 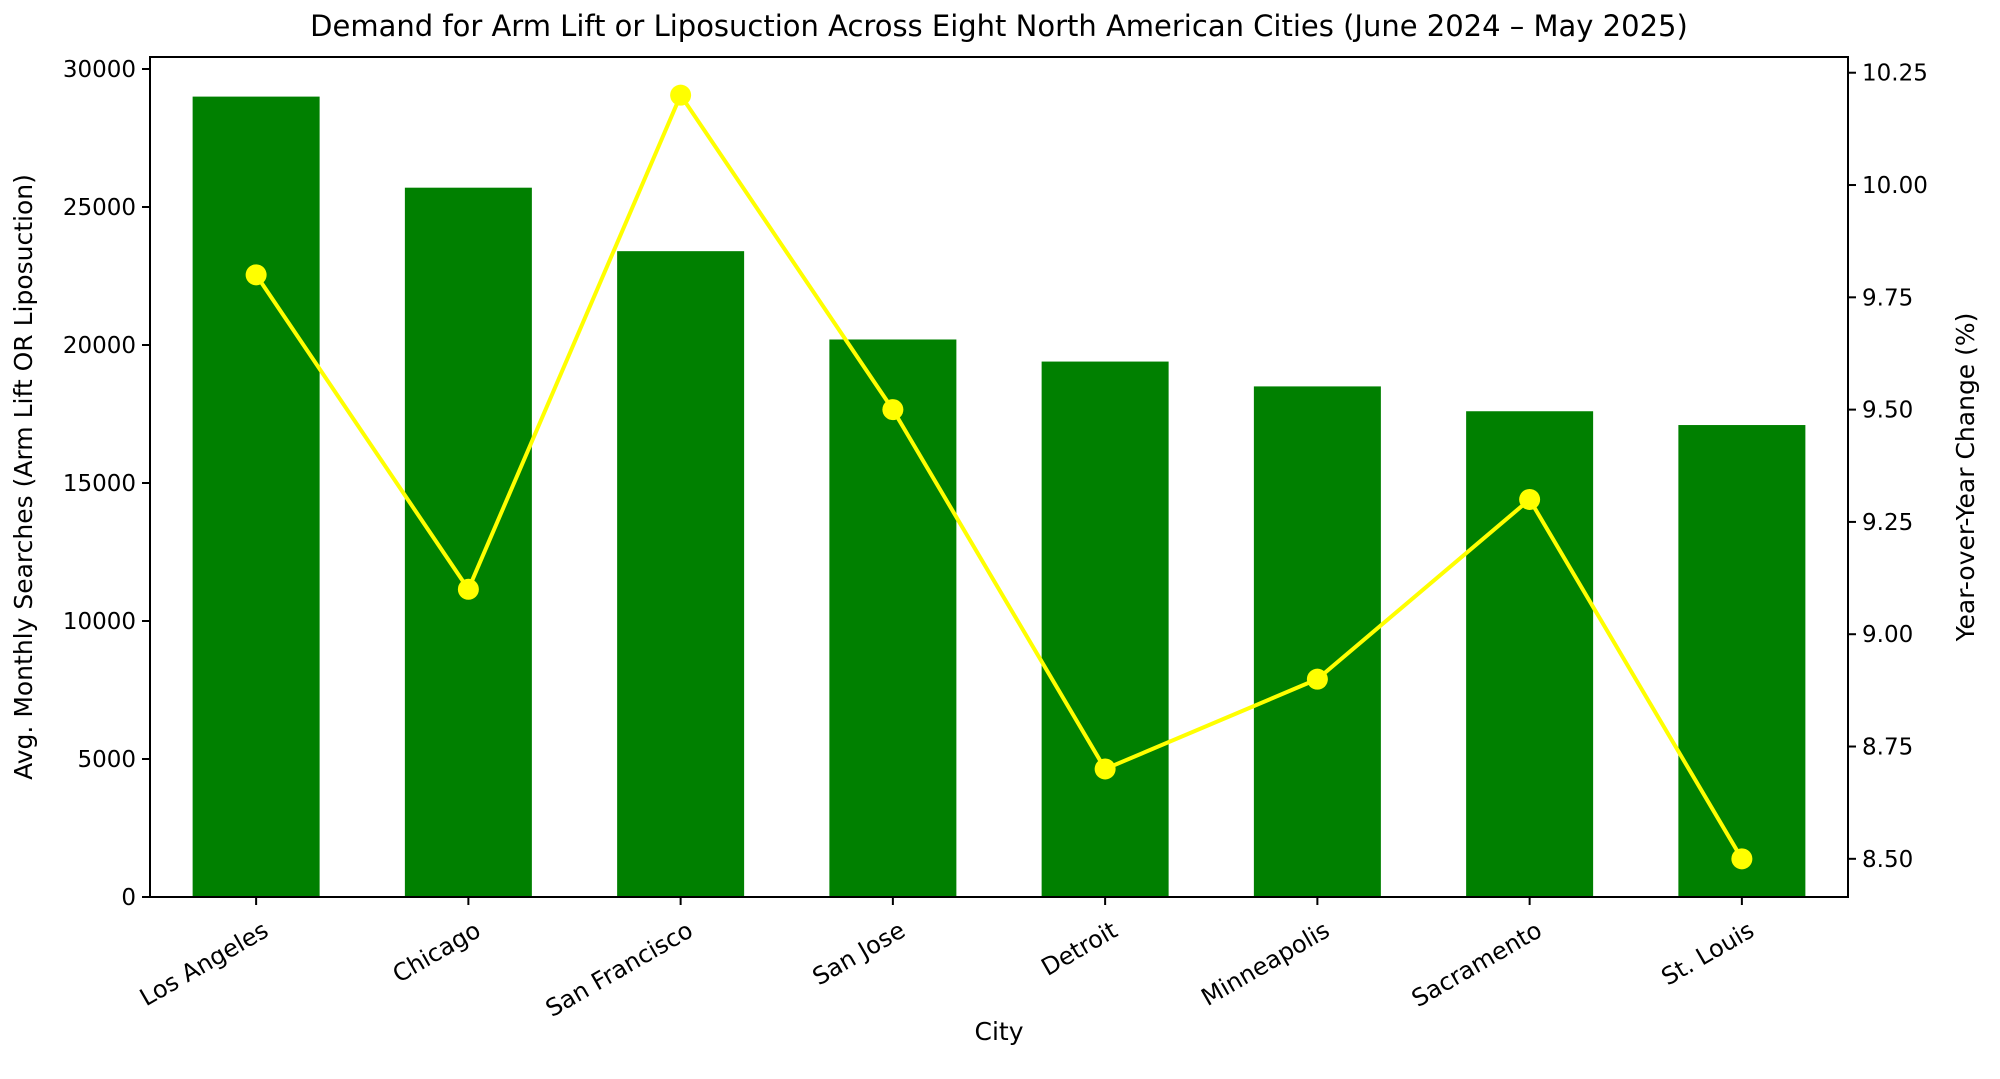 I want to click on x-tick-label-minneapolis: Minneapolis, so click(x=1266, y=964).